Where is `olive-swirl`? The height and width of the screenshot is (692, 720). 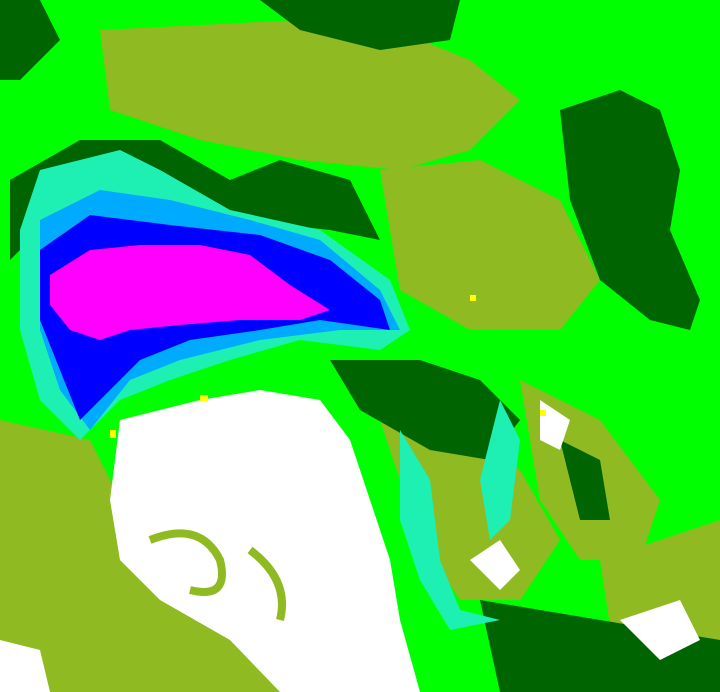
olive-swirl is located at coordinates (217, 575).